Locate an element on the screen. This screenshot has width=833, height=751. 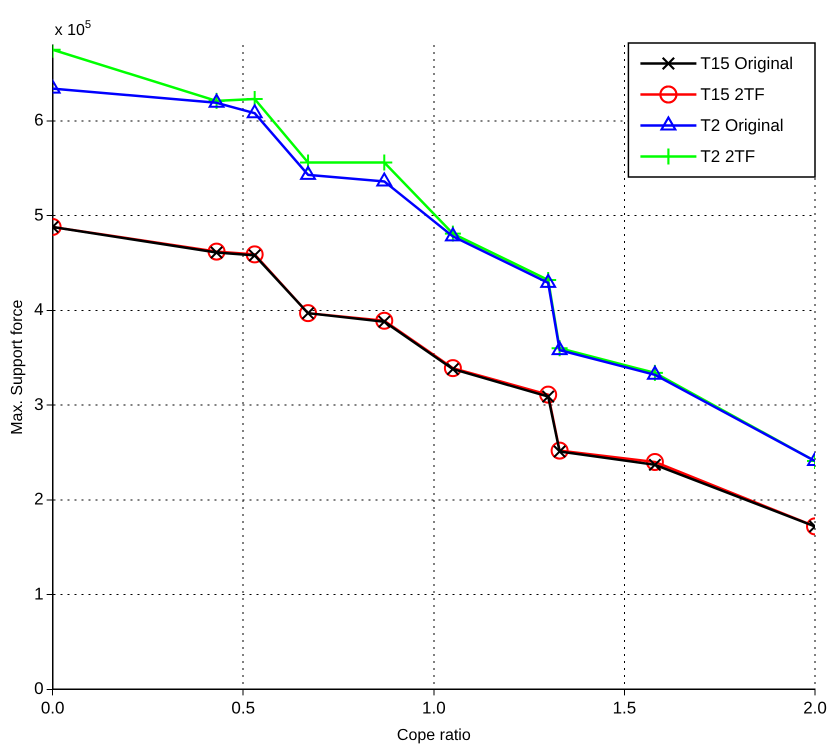
y-tick-label: 1 is located at coordinates (39, 594).